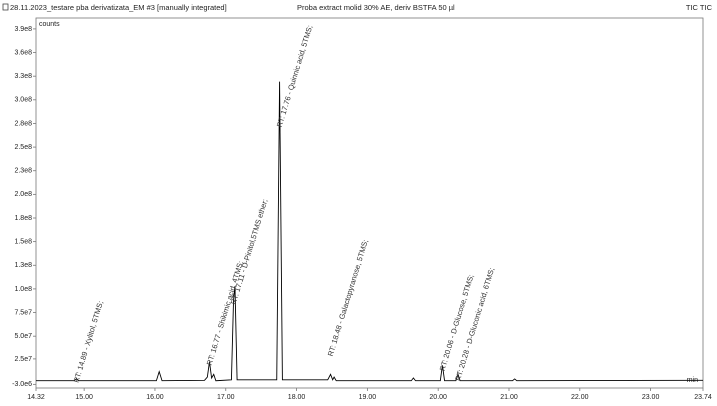 This screenshot has width=717, height=406. What do you see at coordinates (84, 397) in the screenshot?
I see `x-tick-label: 15.00` at bounding box center [84, 397].